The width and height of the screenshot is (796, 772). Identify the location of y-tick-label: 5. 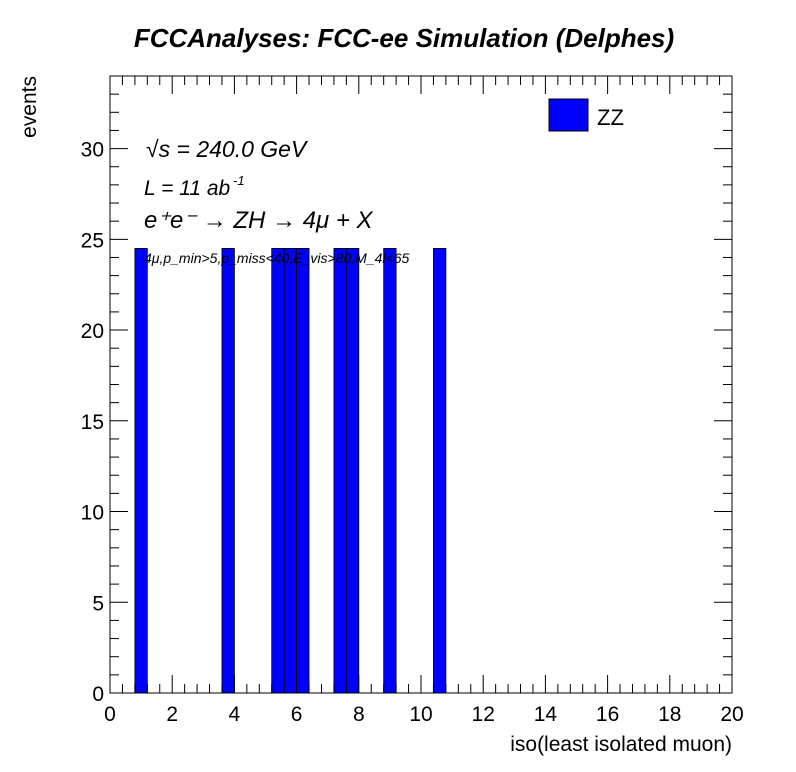
(98, 603).